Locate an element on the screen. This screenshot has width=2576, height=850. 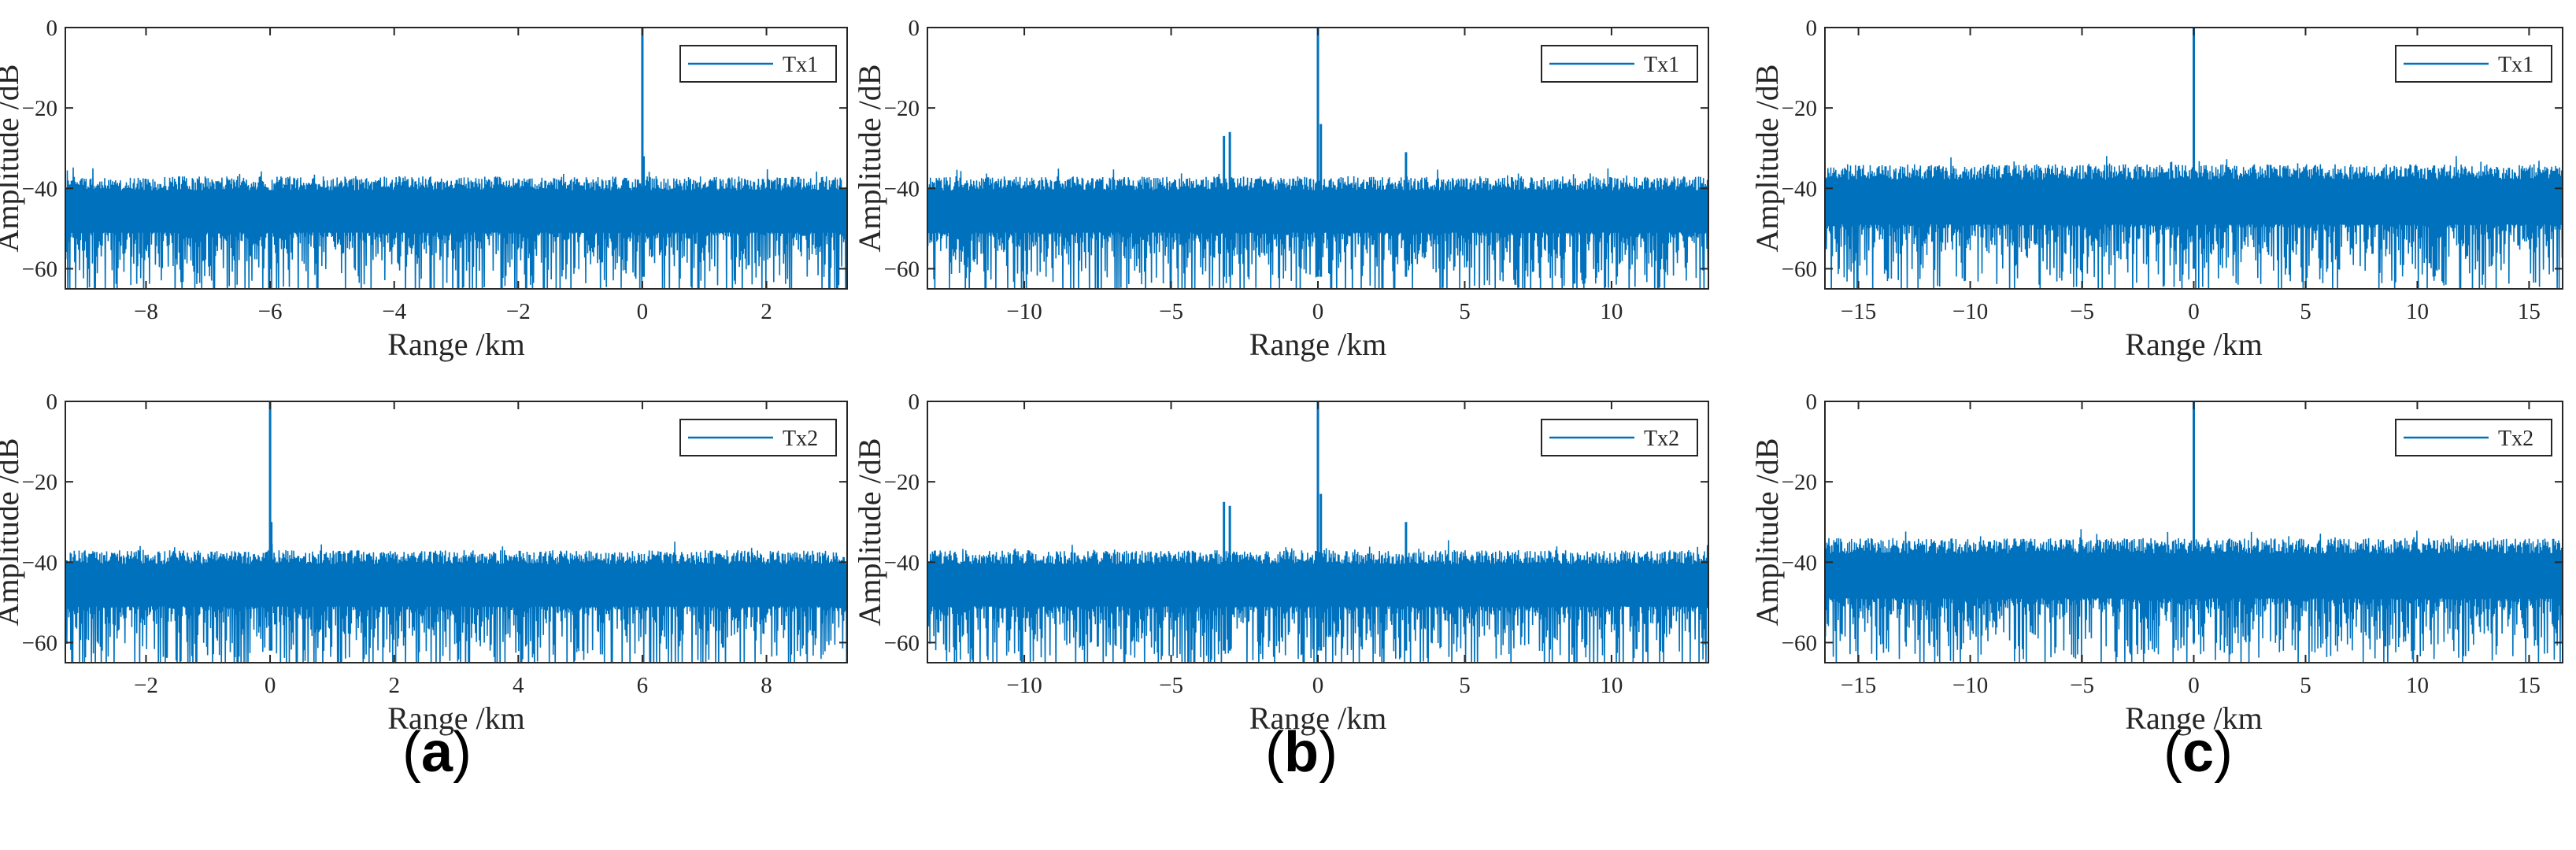
x-tick-label: −4 is located at coordinates (394, 311).